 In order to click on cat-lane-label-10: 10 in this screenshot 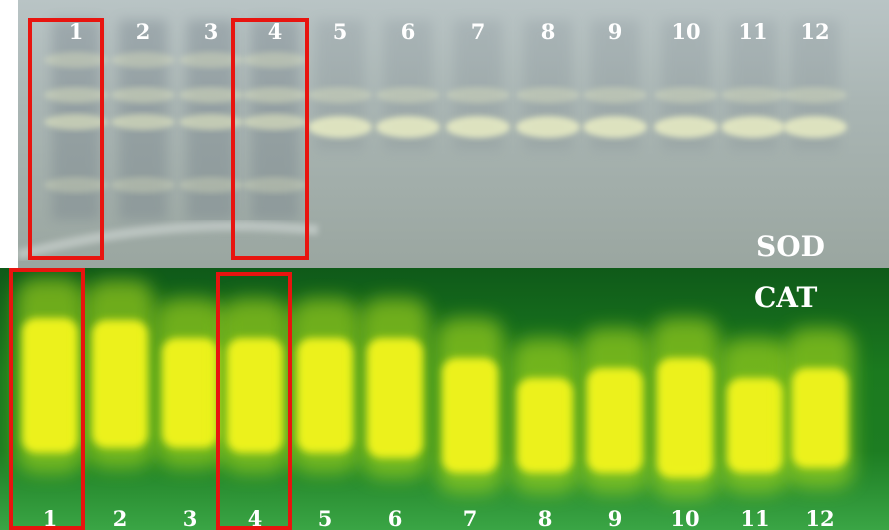, I will do `click(685, 518)`.